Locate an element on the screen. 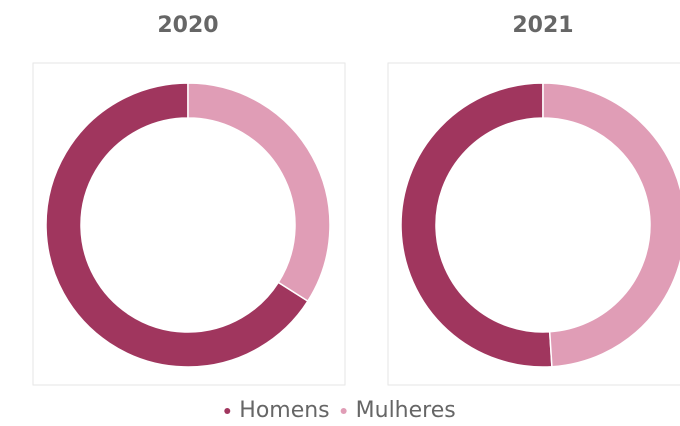 This screenshot has width=680, height=426. legend-label: Mulheres is located at coordinates (406, 410).